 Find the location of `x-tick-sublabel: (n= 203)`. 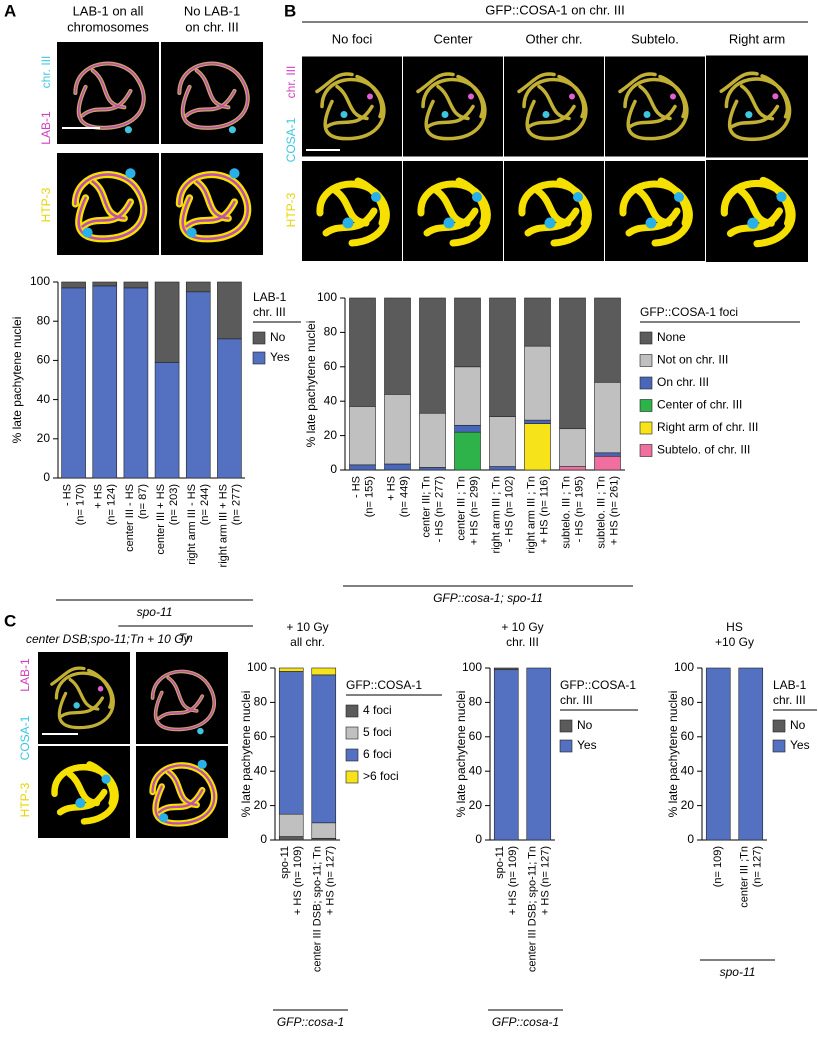

x-tick-sublabel: (n= 203) is located at coordinates (174, 504).